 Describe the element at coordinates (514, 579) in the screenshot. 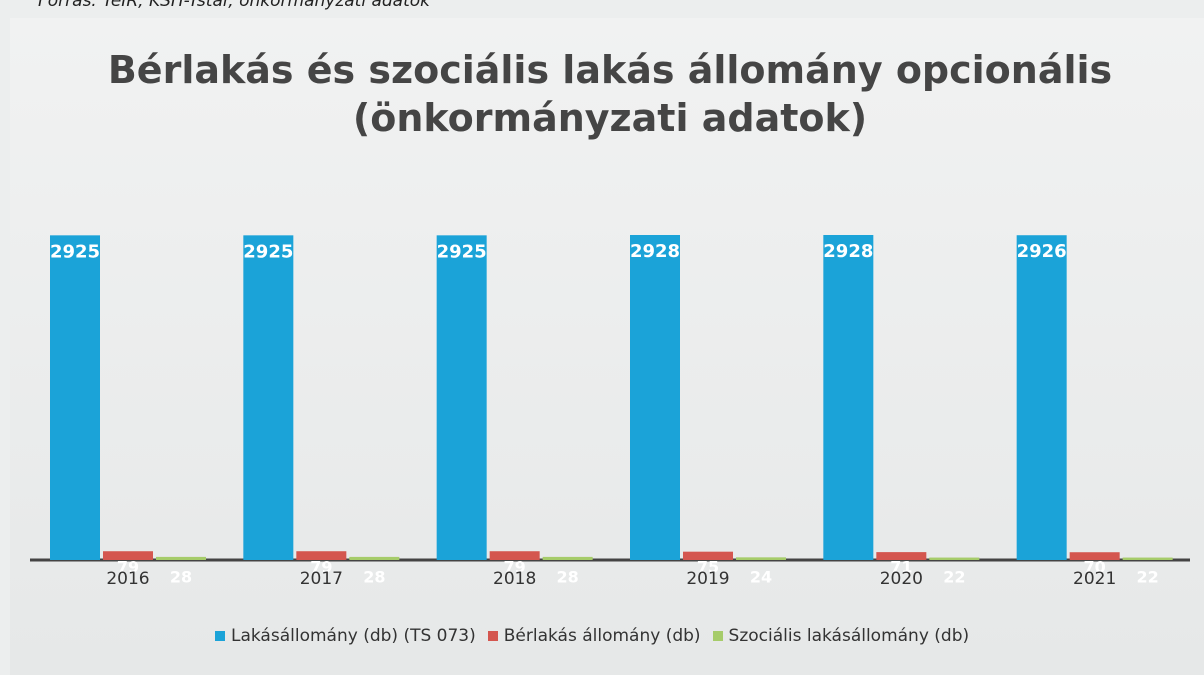

I see `x-tick-label: 2018` at that location.